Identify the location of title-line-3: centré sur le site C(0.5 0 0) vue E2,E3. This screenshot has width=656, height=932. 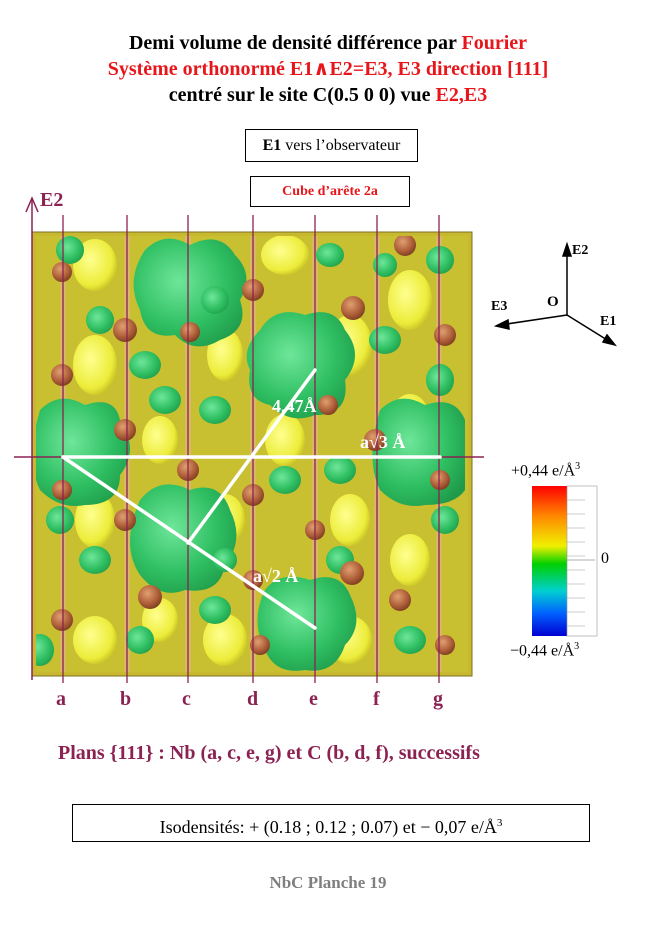
(328, 95).